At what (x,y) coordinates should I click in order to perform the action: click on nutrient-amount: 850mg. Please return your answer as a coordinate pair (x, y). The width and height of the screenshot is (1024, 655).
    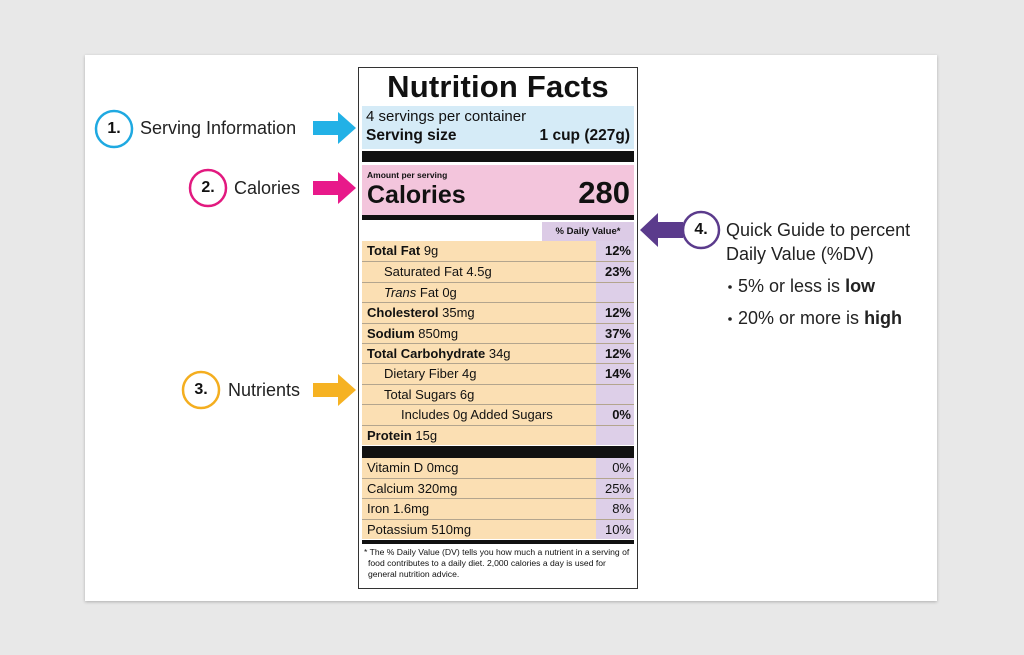
    Looking at the image, I should click on (438, 333).